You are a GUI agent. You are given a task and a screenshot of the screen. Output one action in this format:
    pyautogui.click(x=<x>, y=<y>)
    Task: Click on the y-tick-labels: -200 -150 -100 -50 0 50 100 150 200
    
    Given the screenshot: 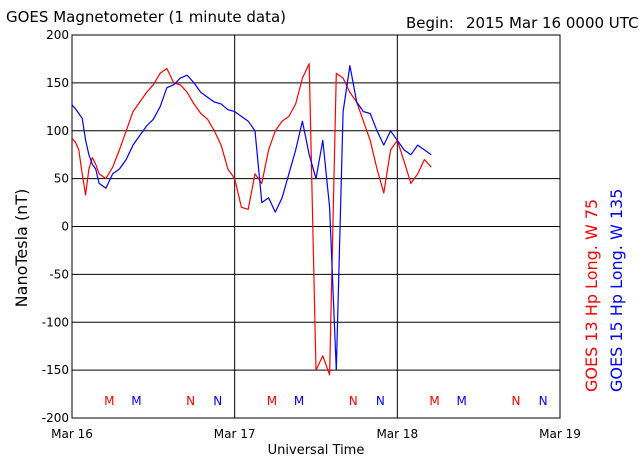 What is the action you would take?
    pyautogui.click(x=55, y=226)
    